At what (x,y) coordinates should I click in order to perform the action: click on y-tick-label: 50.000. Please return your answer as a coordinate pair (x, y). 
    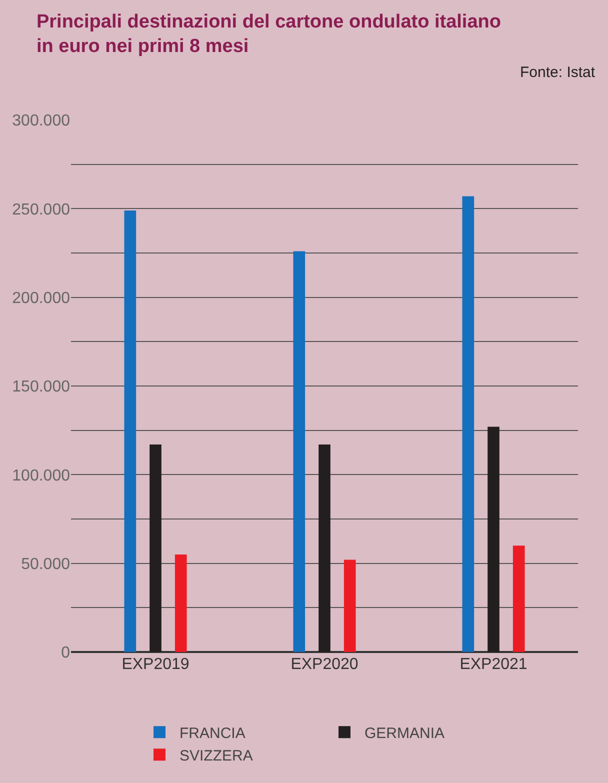
    Looking at the image, I should click on (45, 564).